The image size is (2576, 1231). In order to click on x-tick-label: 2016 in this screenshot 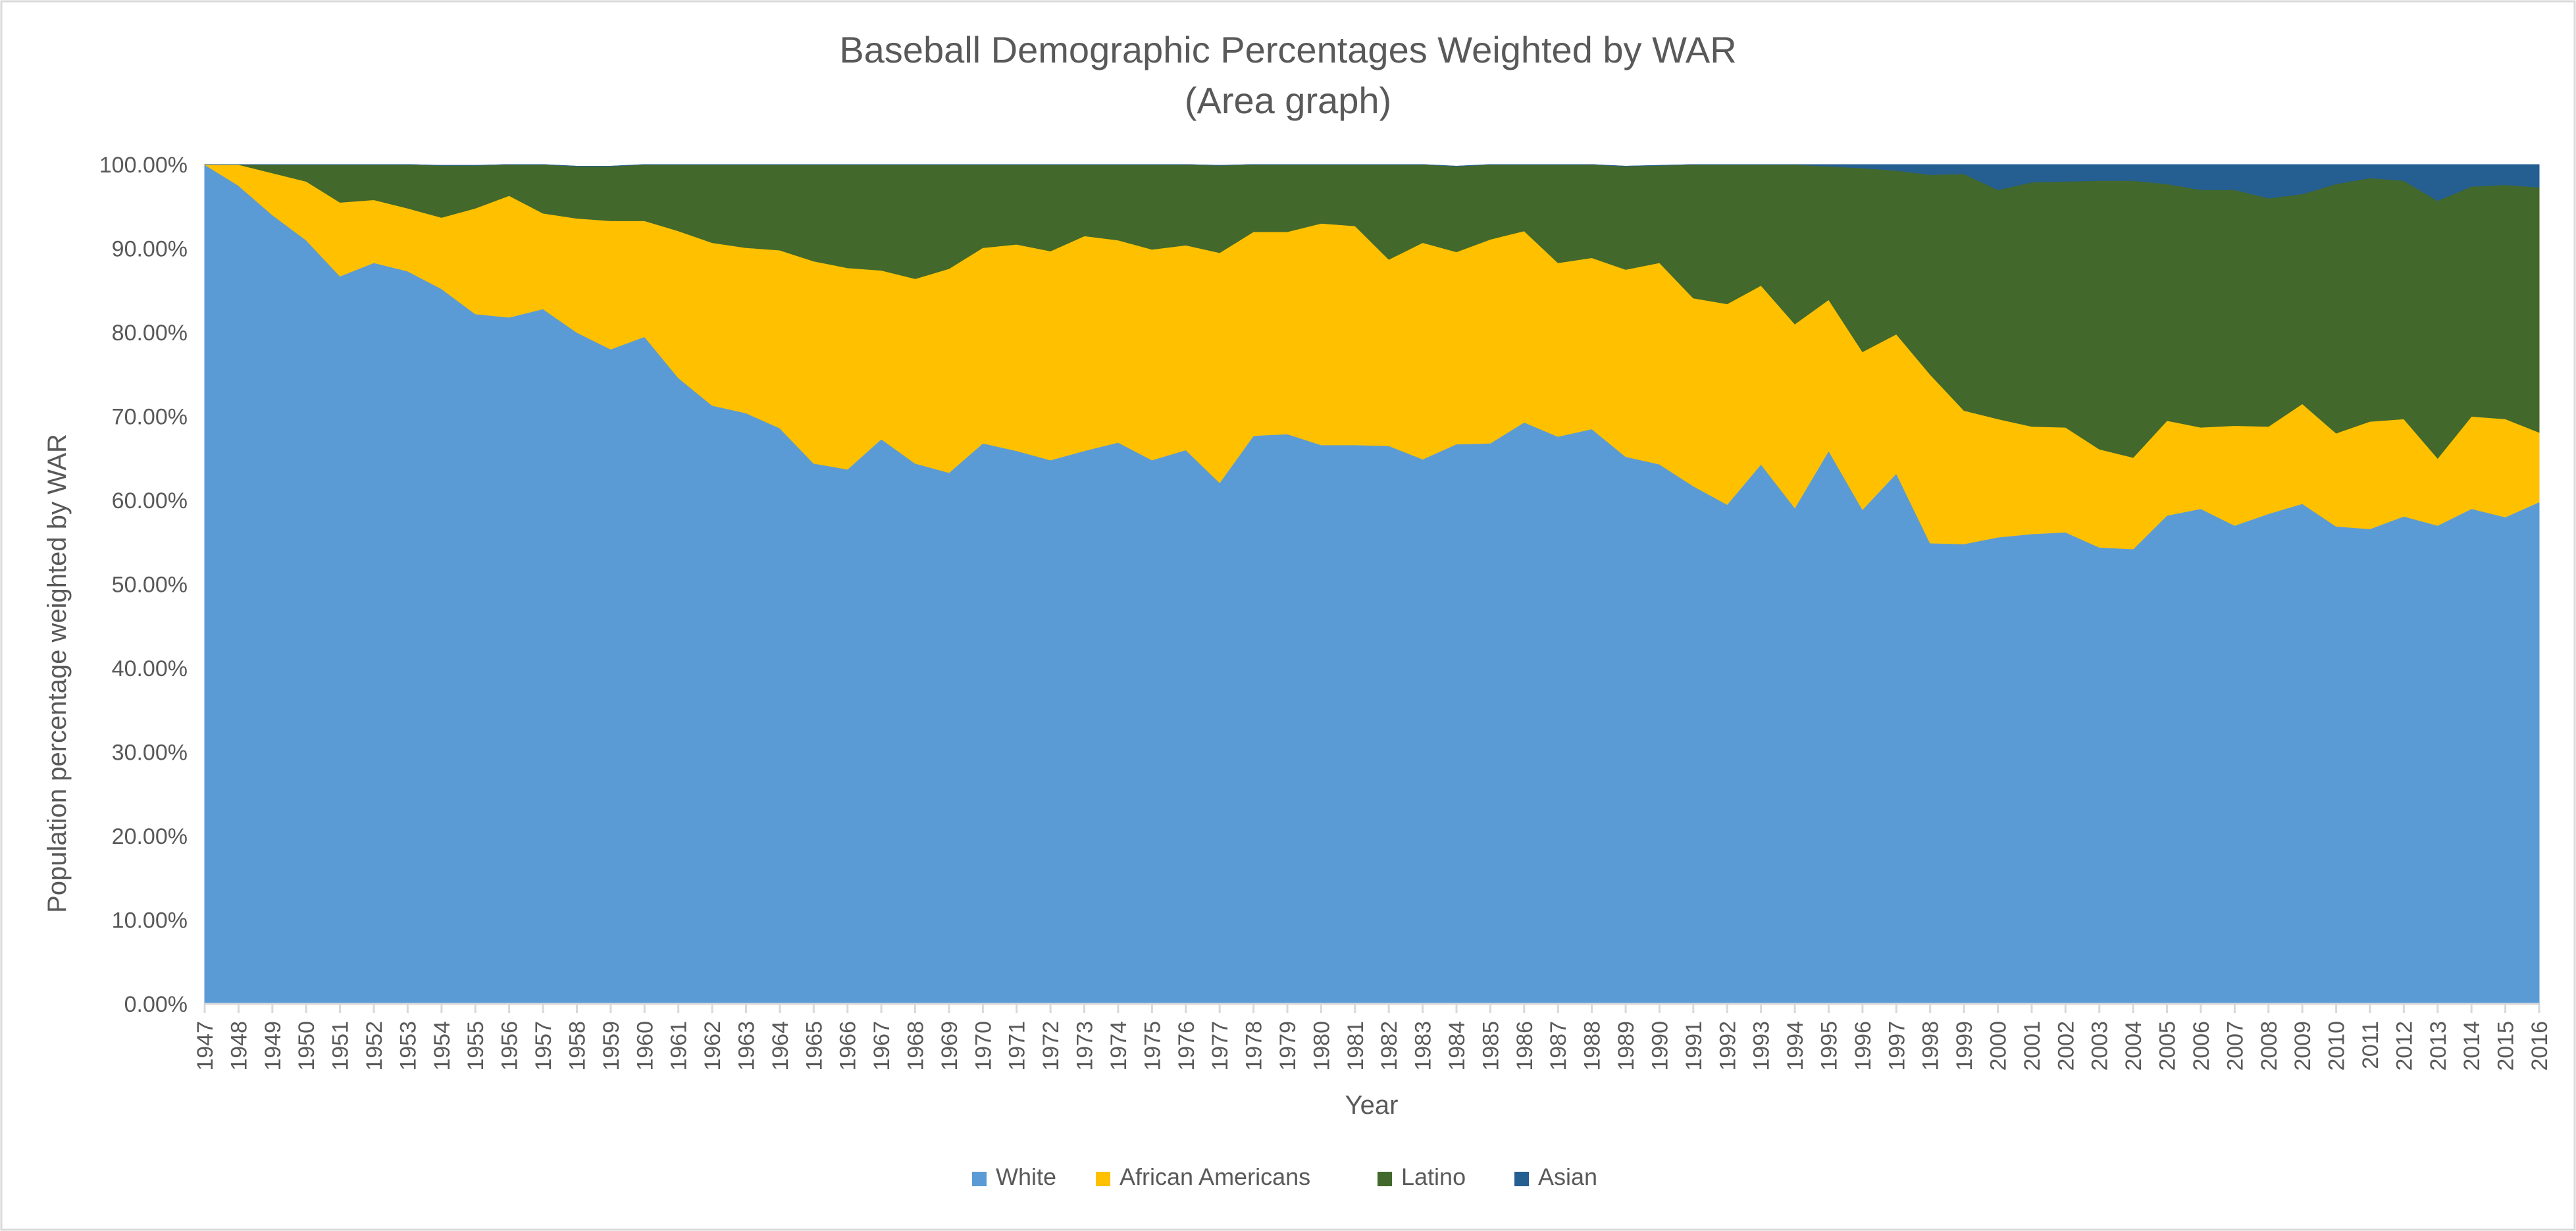, I will do `click(2539, 1046)`.